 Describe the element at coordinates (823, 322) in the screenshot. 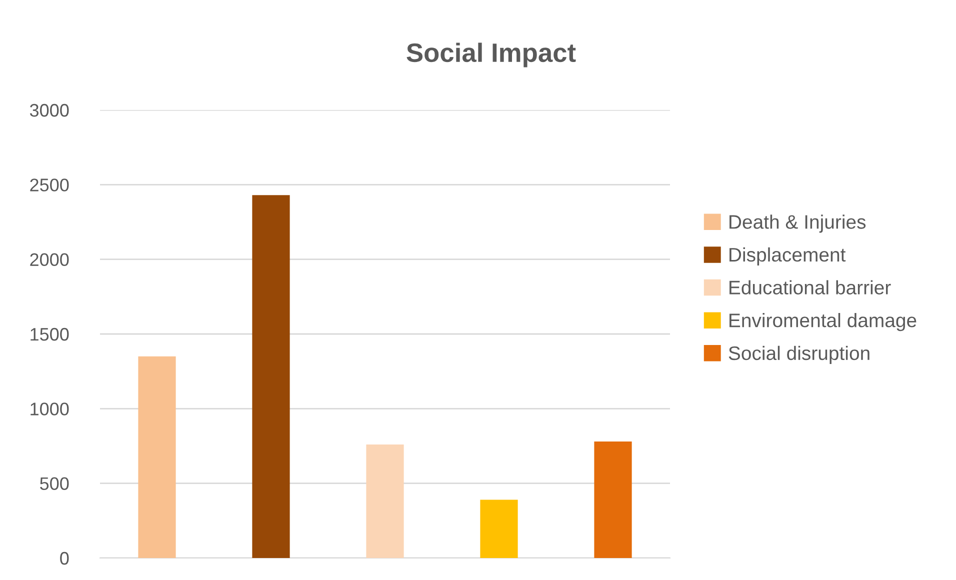

I see `legend-label: Enviromental damage` at that location.